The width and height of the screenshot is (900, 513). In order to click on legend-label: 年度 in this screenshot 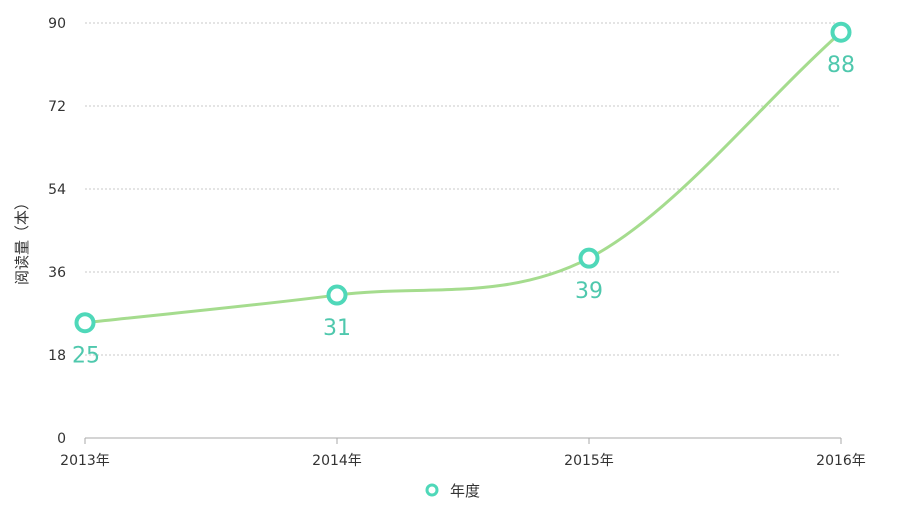, I will do `click(465, 491)`.